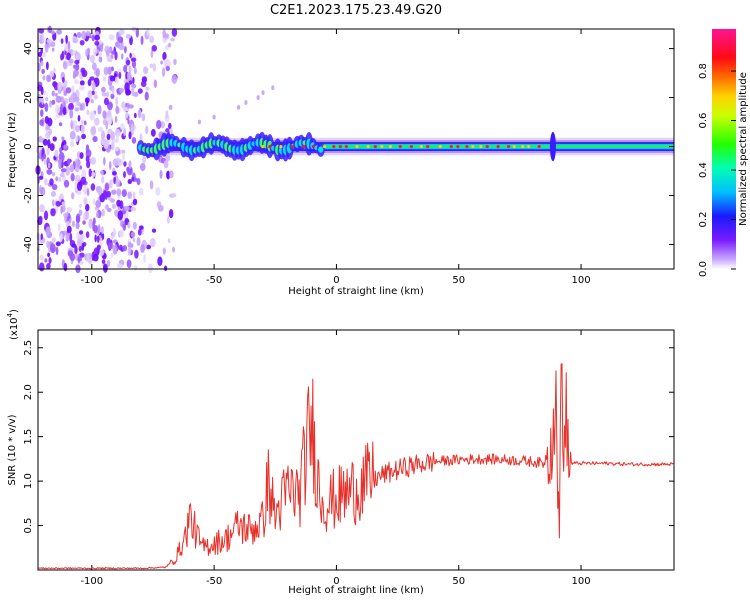 This screenshot has width=750, height=600. I want to click on spectrogram-signal-band, so click(405, 146).